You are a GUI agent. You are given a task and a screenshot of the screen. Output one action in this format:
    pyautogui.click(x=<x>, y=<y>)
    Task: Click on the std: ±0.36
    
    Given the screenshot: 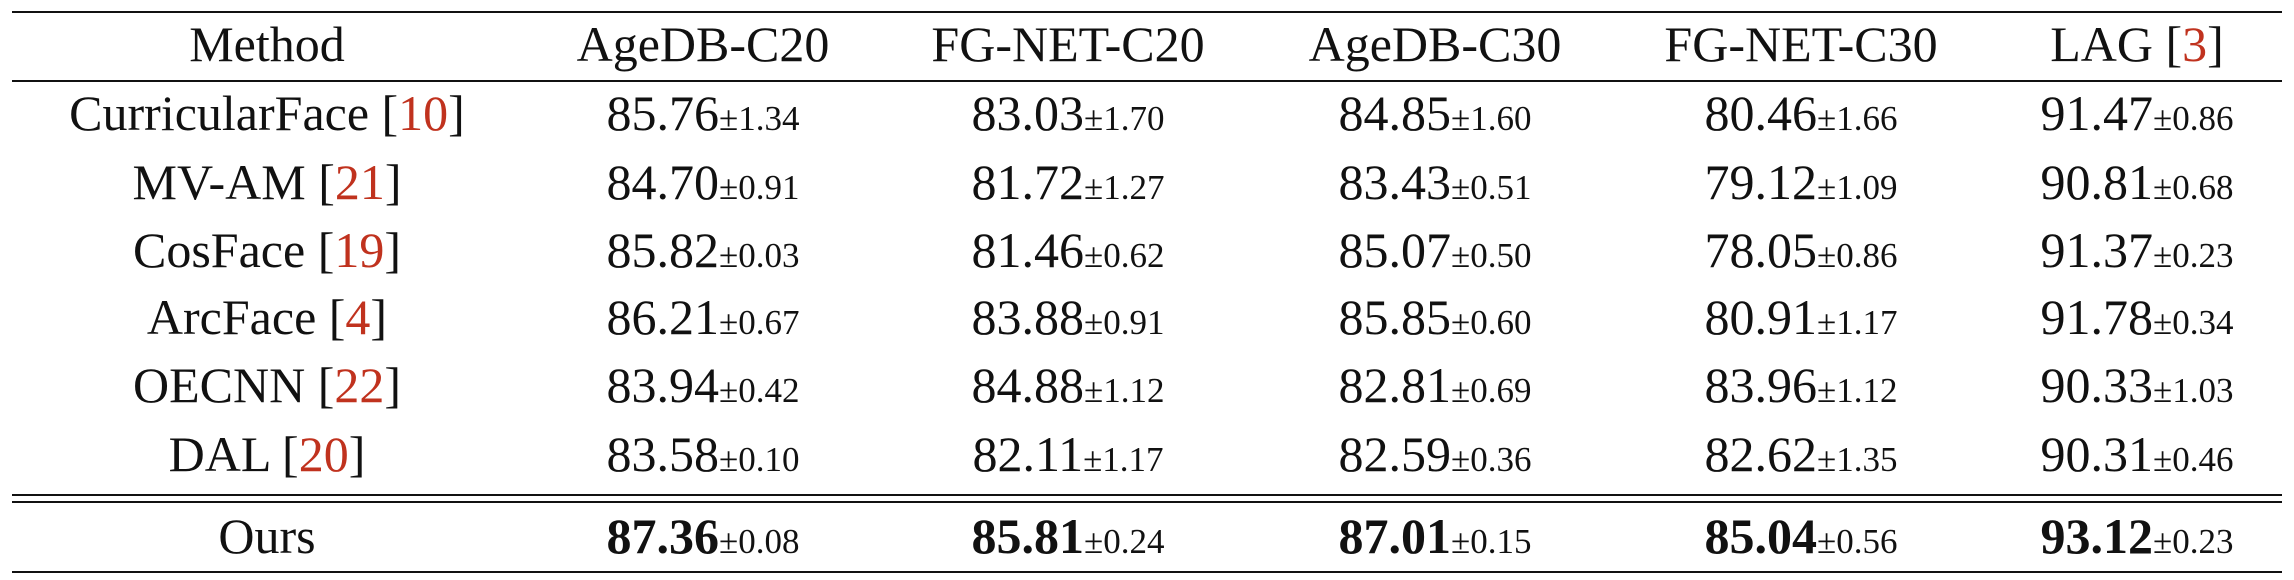 What is the action you would take?
    pyautogui.click(x=1491, y=459)
    